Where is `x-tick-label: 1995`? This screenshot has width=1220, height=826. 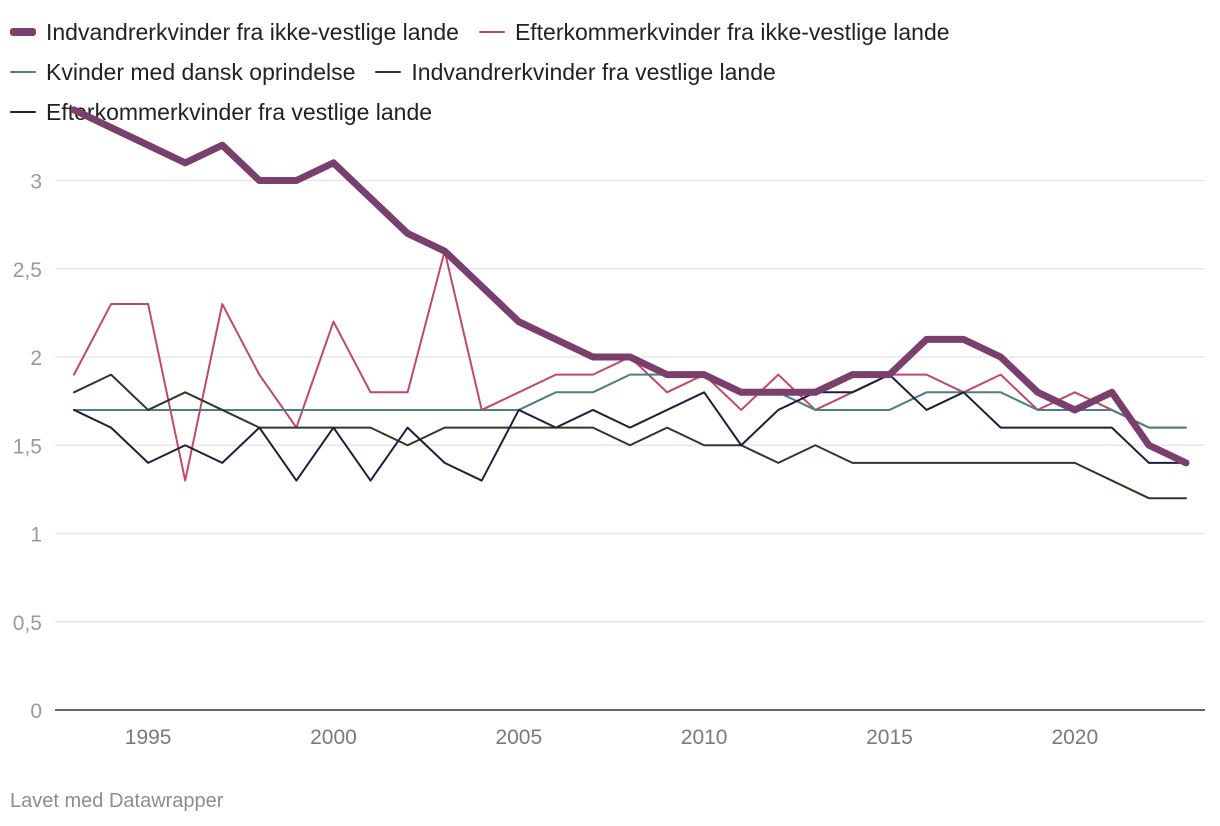 x-tick-label: 1995 is located at coordinates (148, 737).